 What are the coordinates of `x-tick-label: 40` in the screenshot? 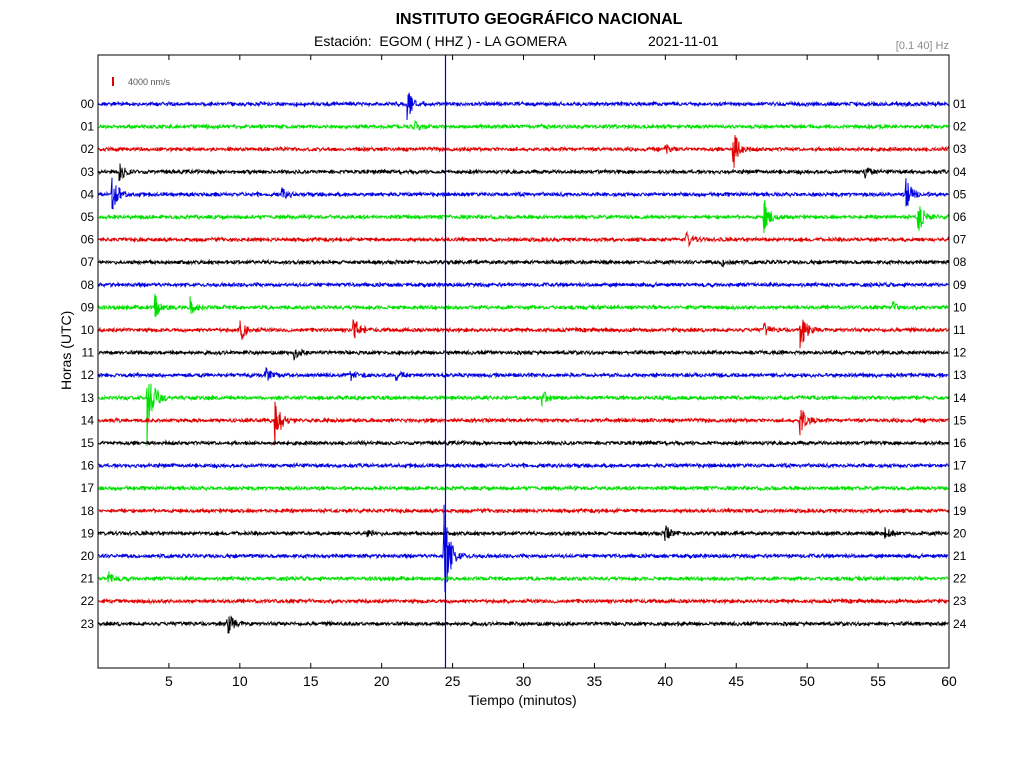 It's located at (666, 681).